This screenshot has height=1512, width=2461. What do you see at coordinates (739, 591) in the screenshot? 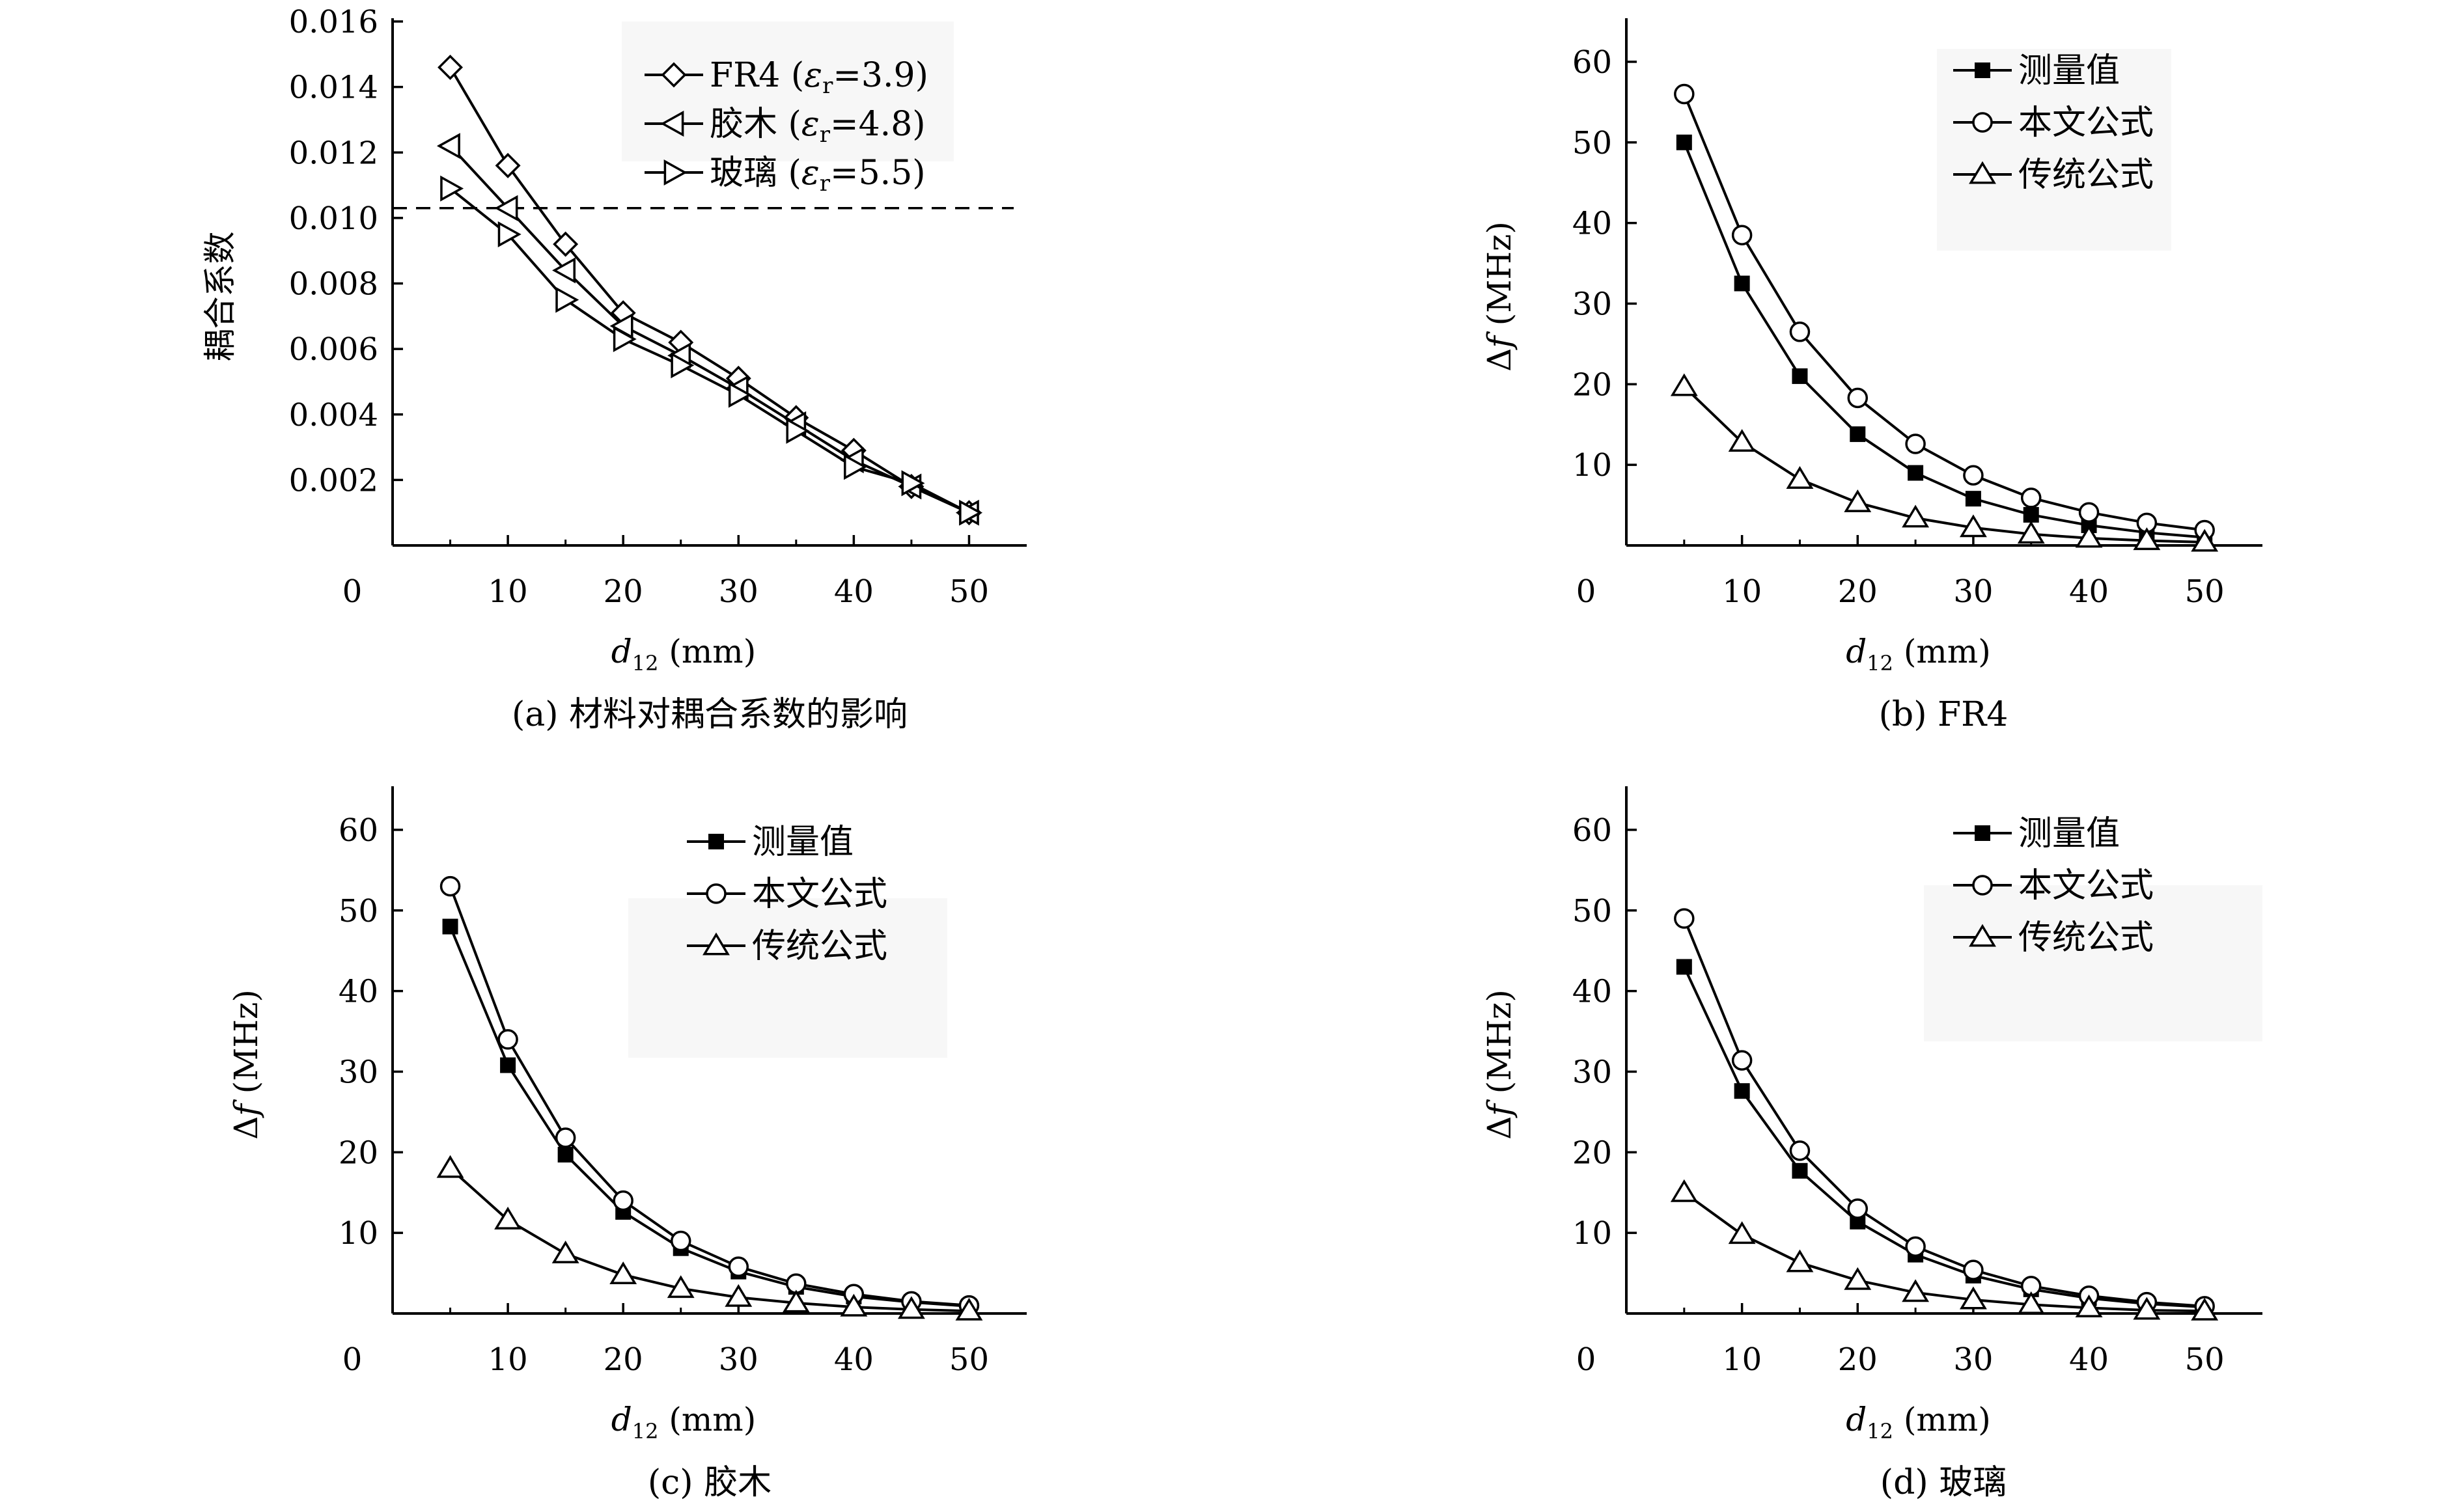
I see `x-tick-label-a: 30` at bounding box center [739, 591].